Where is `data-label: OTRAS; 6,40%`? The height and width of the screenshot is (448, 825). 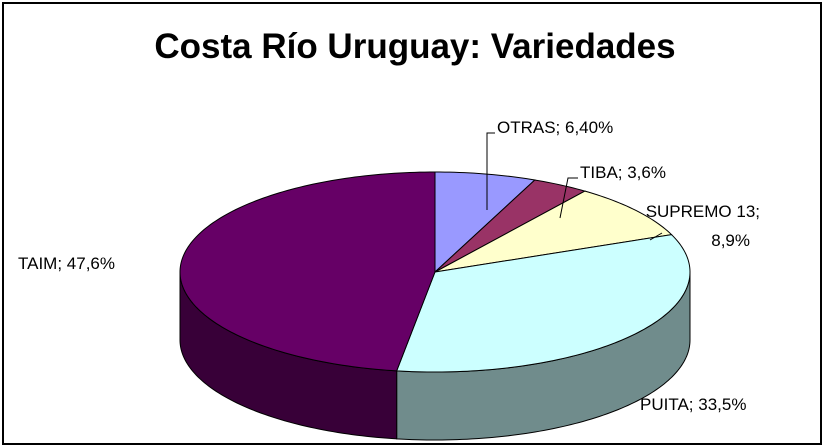
data-label: OTRAS; 6,40% is located at coordinates (555, 127).